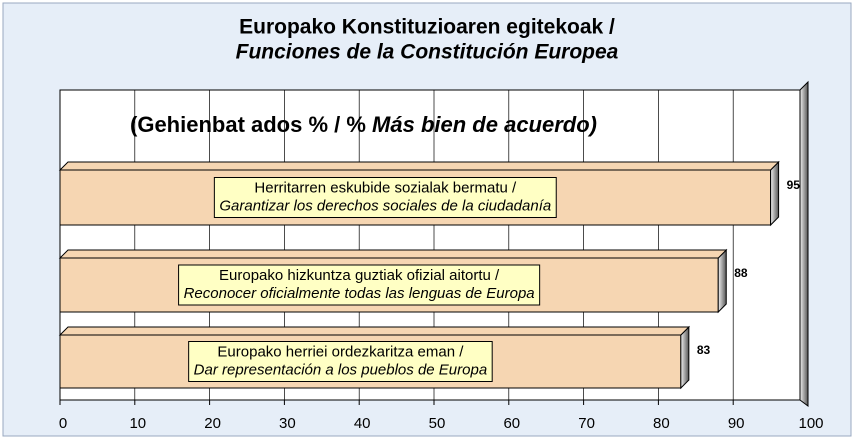 The image size is (854, 439). I want to click on back-wall, so click(804, 243).